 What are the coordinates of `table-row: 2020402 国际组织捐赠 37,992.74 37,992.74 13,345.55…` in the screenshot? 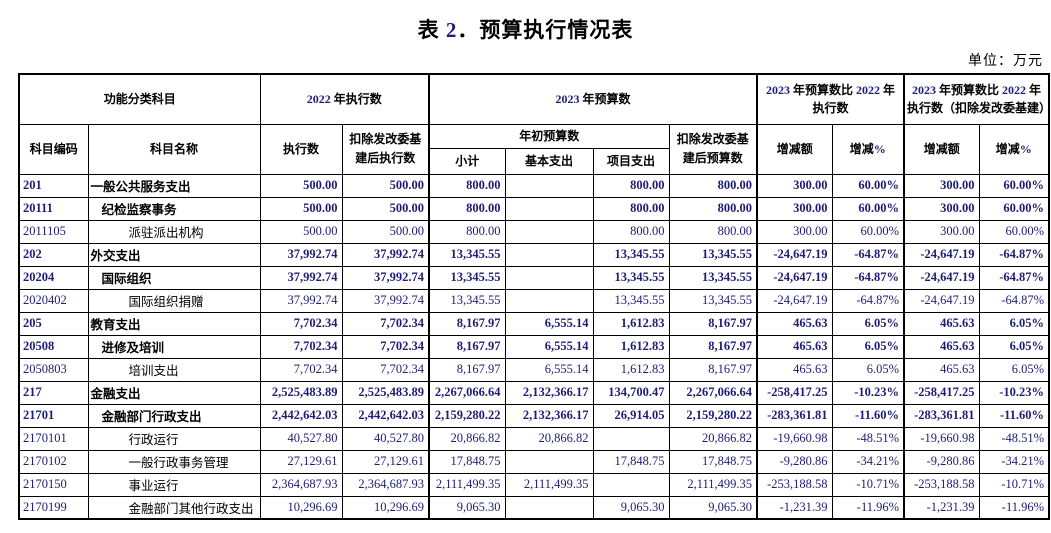 It's located at (534, 300).